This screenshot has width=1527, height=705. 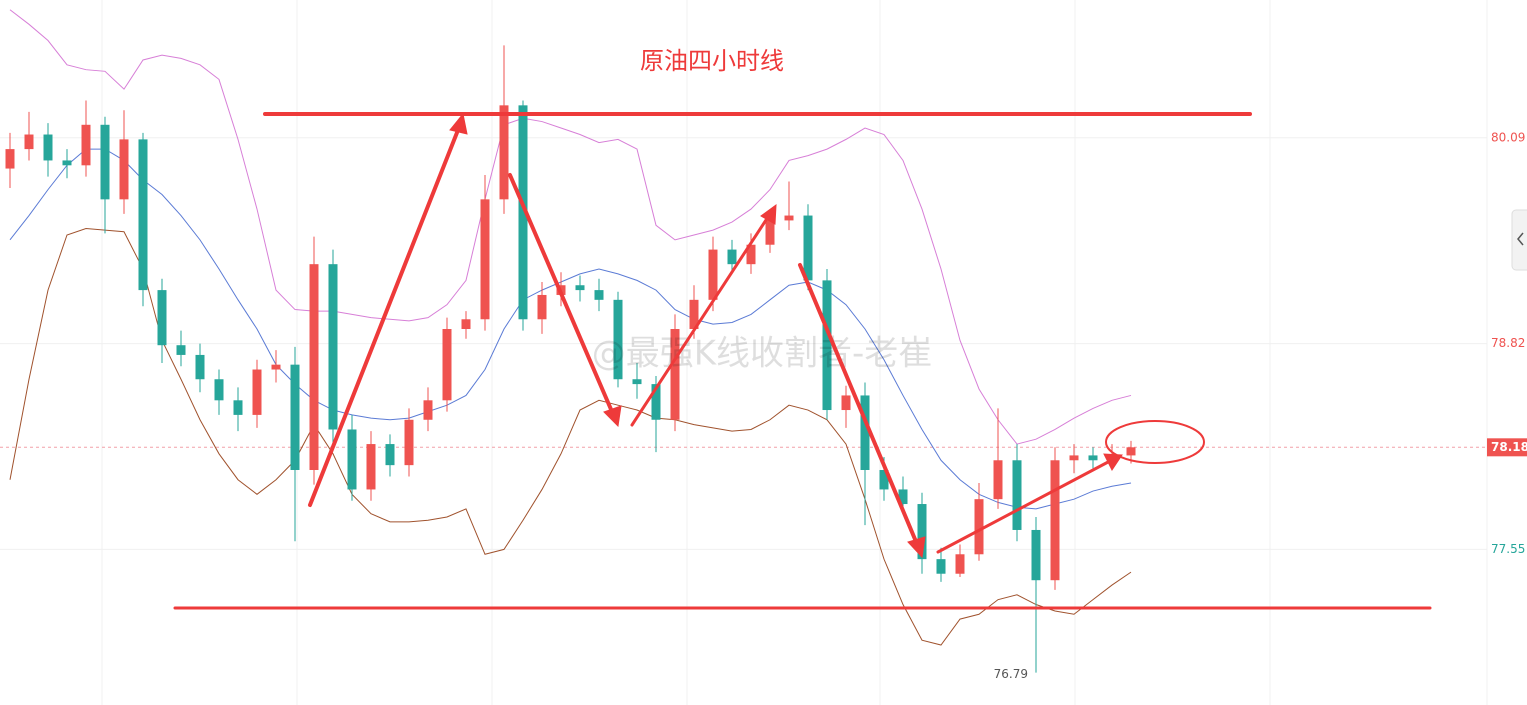 What do you see at coordinates (1508, 137) in the screenshot?
I see `y-tick-label: 80.09` at bounding box center [1508, 137].